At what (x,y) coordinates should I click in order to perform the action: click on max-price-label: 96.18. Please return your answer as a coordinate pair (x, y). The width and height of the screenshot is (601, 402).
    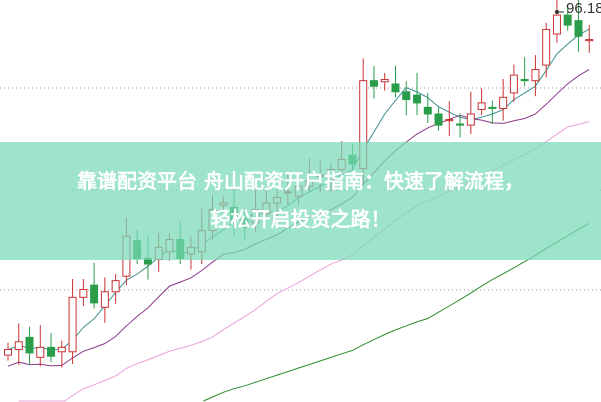
    Looking at the image, I should click on (583, 8).